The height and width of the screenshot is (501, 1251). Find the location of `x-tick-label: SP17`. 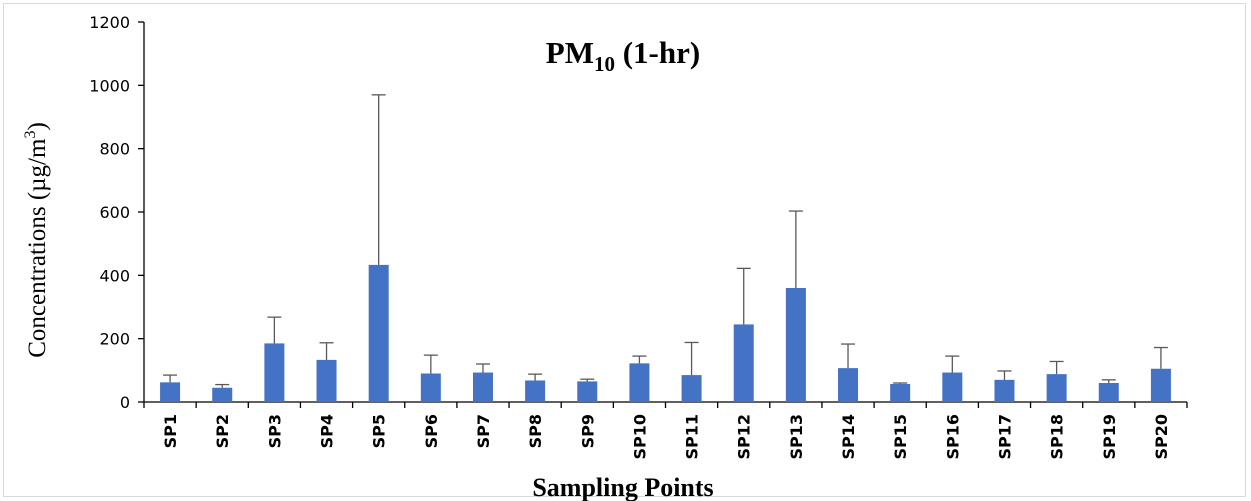

x-tick-label: SP17 is located at coordinates (1004, 437).